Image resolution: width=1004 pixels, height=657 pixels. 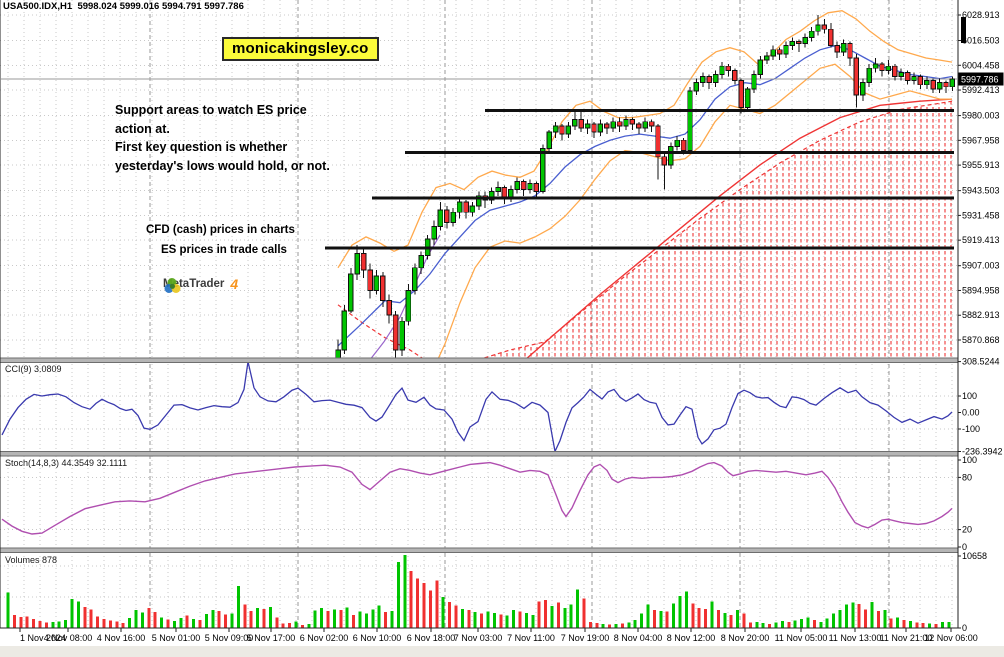 I want to click on x-axis-label: 6 Nov 10:00, so click(x=377, y=638).